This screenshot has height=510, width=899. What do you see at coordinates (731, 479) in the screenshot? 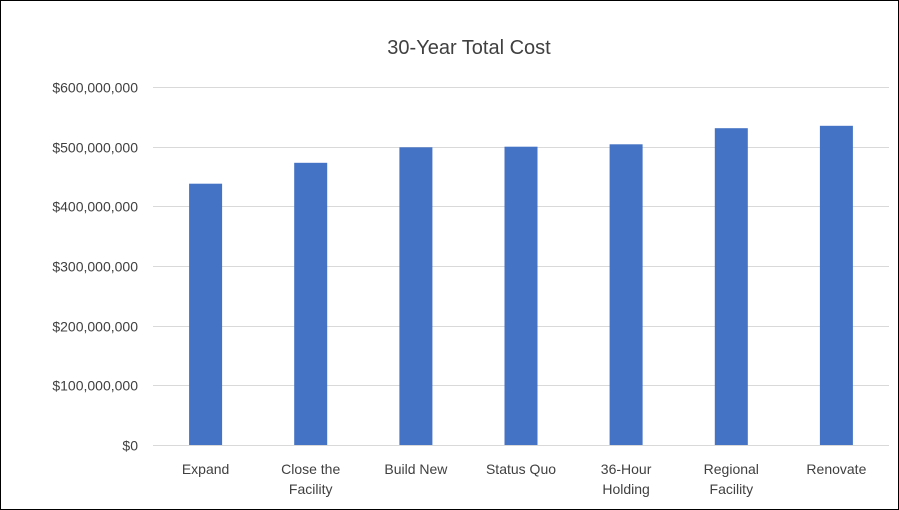
I see `x-category-label: Regional Facility` at bounding box center [731, 479].